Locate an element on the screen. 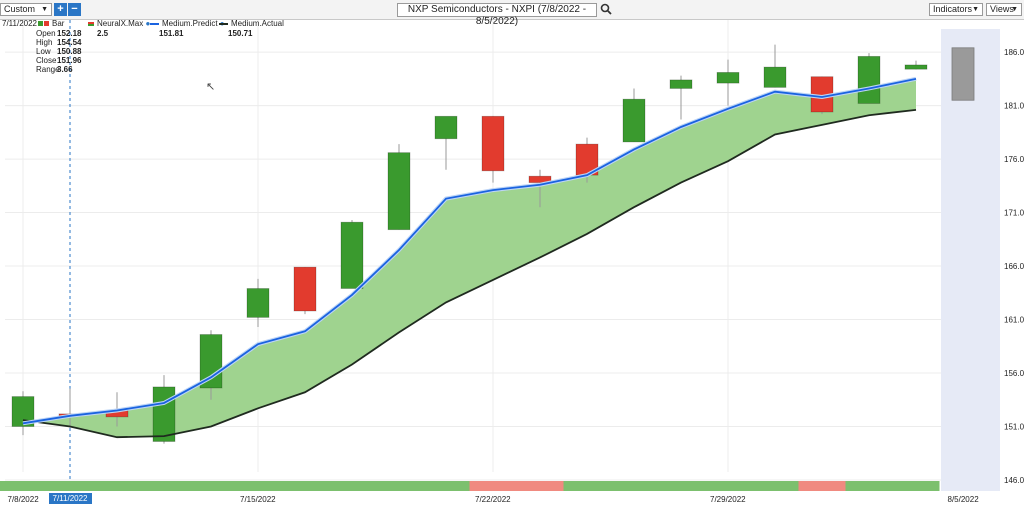 The width and height of the screenshot is (1024, 508). y-tick-label: 166.00 is located at coordinates (1014, 266).